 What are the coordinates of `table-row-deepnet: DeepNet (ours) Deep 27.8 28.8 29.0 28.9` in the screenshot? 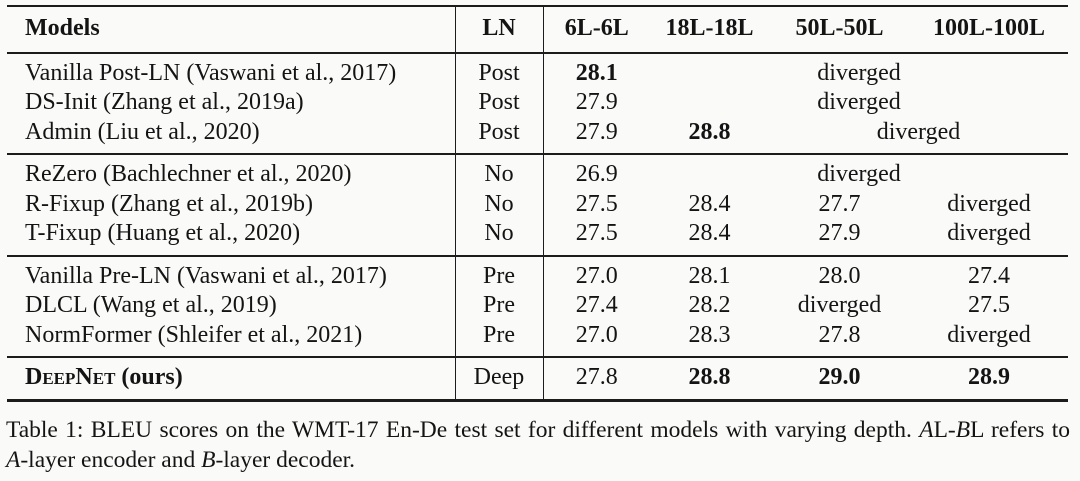 It's located at (537, 378).